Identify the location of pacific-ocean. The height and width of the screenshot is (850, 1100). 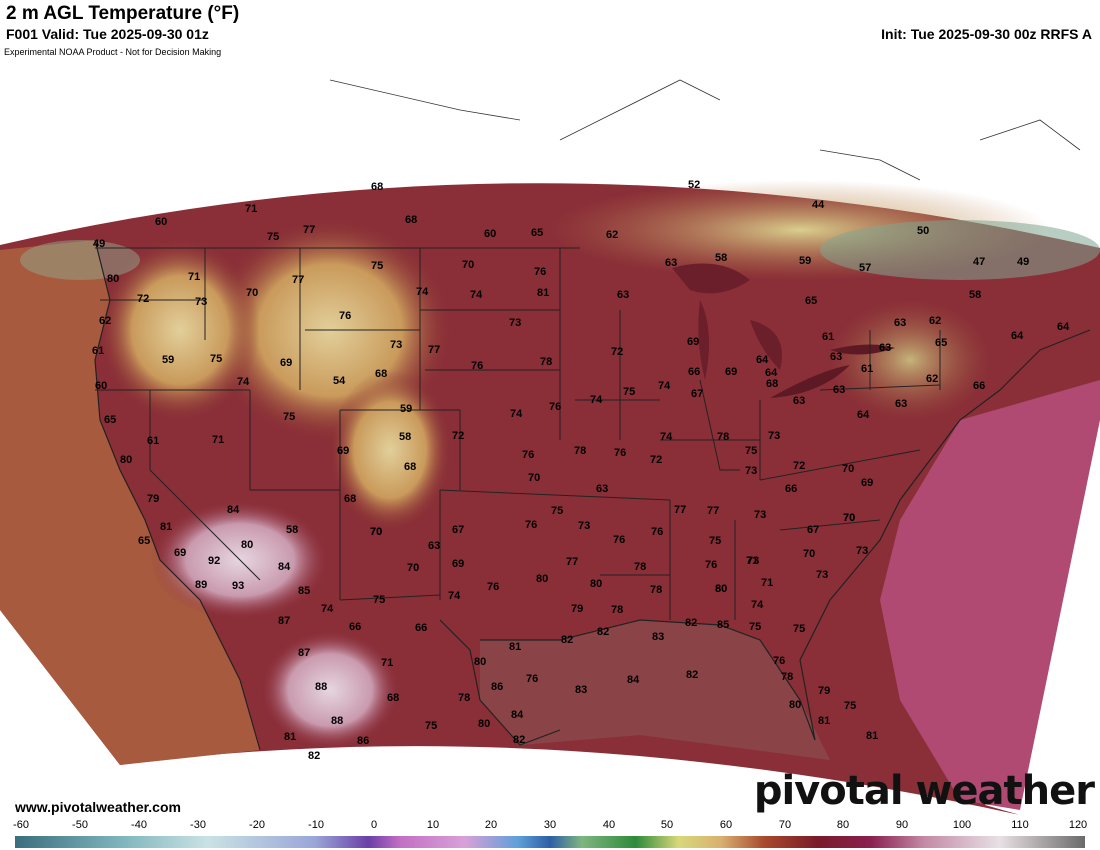
(130, 502).